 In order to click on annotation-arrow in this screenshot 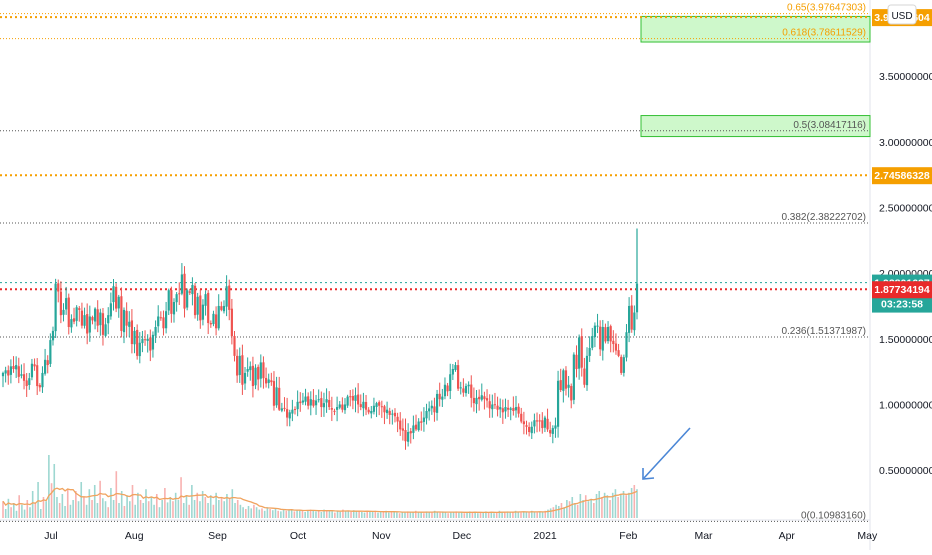, I will do `click(667, 453)`.